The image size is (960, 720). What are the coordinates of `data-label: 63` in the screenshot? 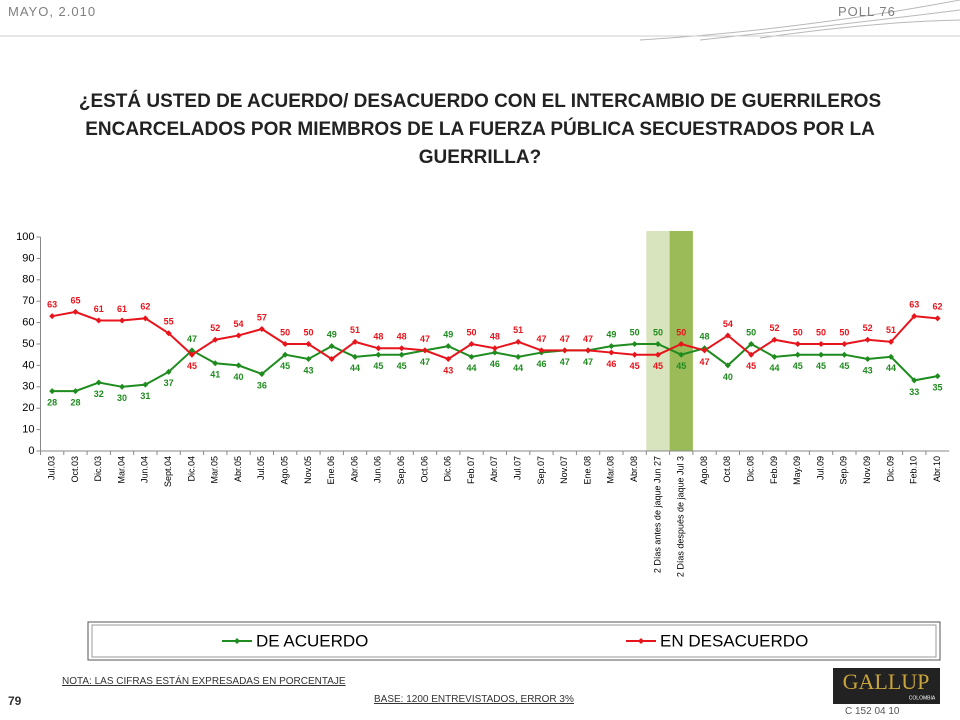 It's located at (52, 305).